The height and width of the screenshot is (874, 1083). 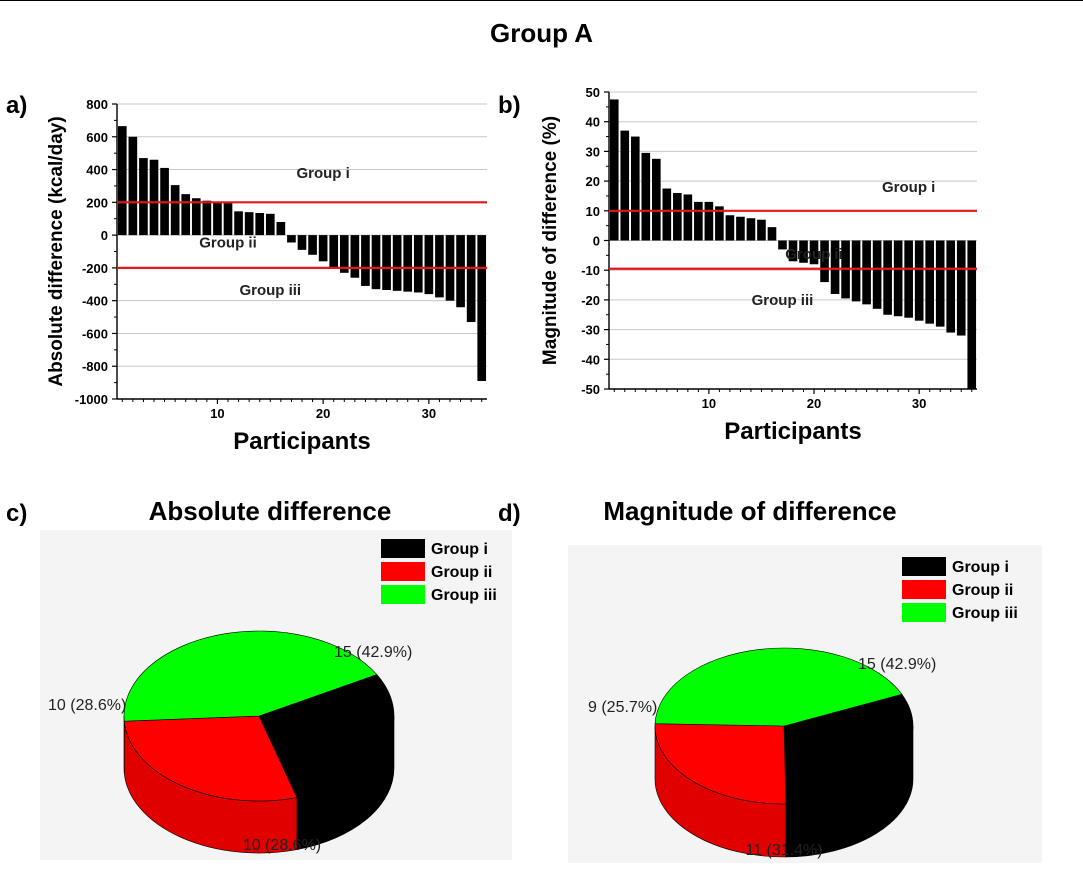 What do you see at coordinates (270, 511) in the screenshot?
I see `pie-title-absolute-difference: Absolute difference` at bounding box center [270, 511].